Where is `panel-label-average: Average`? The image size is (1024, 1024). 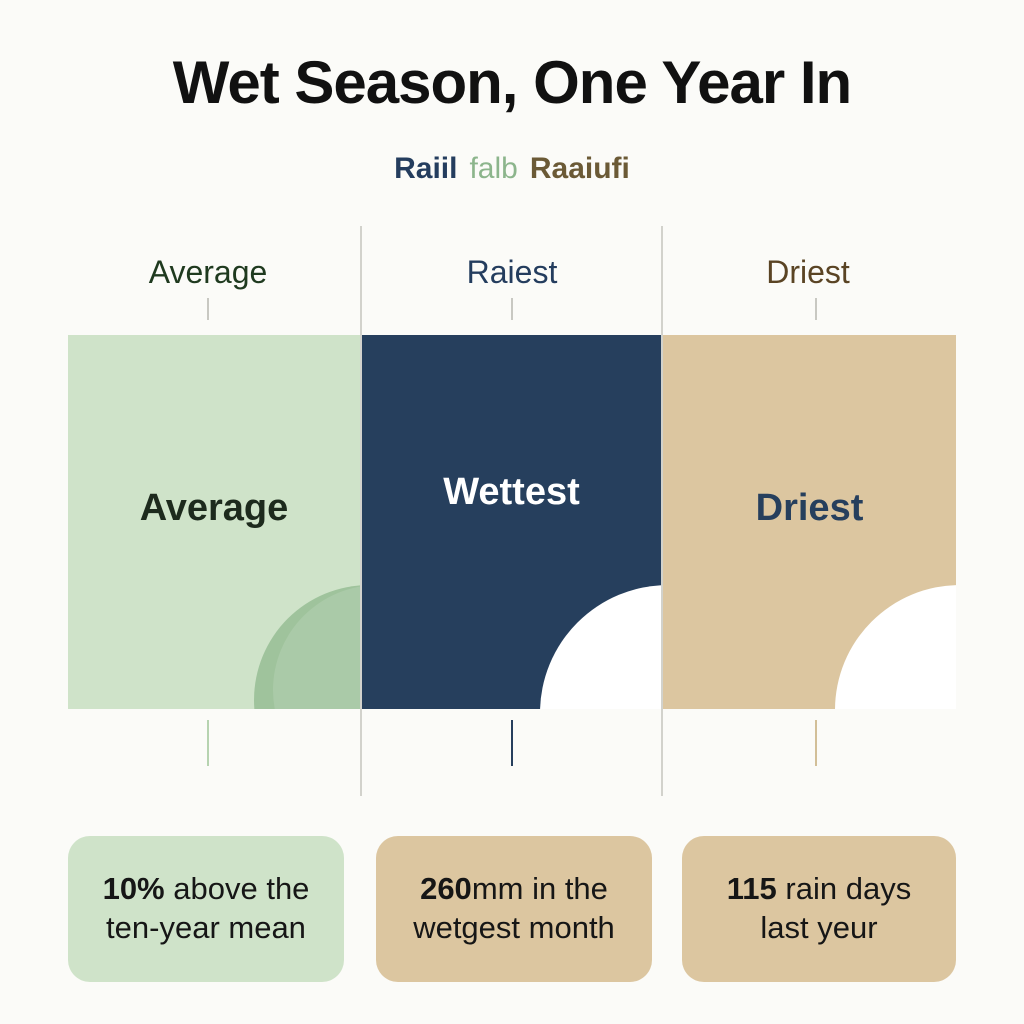 panel-label-average: Average is located at coordinates (214, 508).